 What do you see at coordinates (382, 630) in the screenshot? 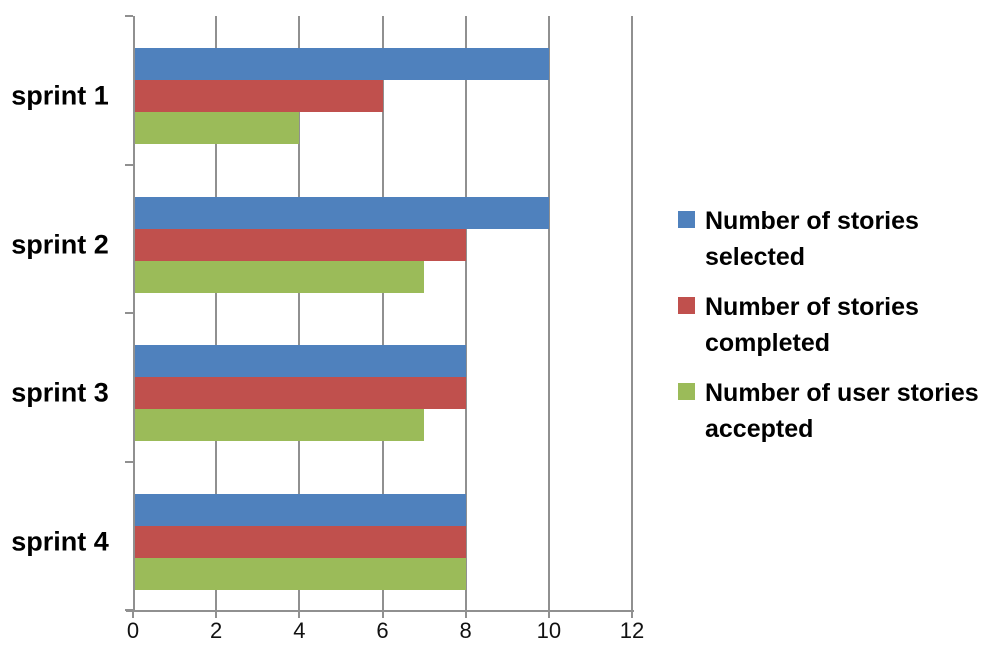
I see `x-axis-tick-label: 6` at bounding box center [382, 630].